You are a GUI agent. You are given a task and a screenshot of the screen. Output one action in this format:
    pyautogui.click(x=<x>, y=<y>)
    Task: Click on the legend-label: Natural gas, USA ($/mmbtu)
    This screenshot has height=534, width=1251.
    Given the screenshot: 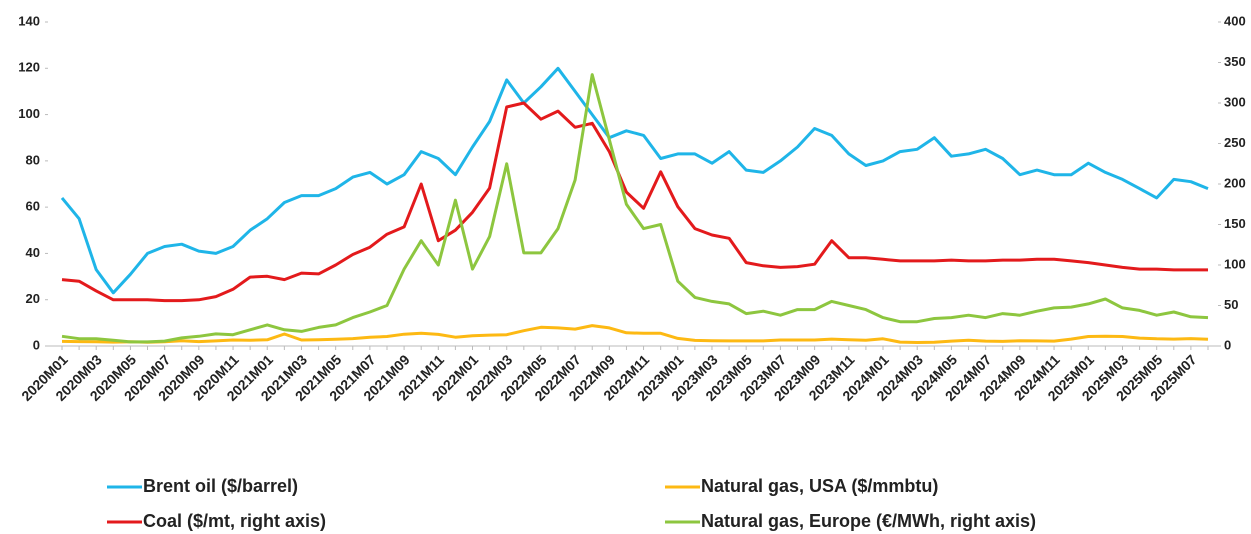 What is the action you would take?
    pyautogui.click(x=819, y=486)
    